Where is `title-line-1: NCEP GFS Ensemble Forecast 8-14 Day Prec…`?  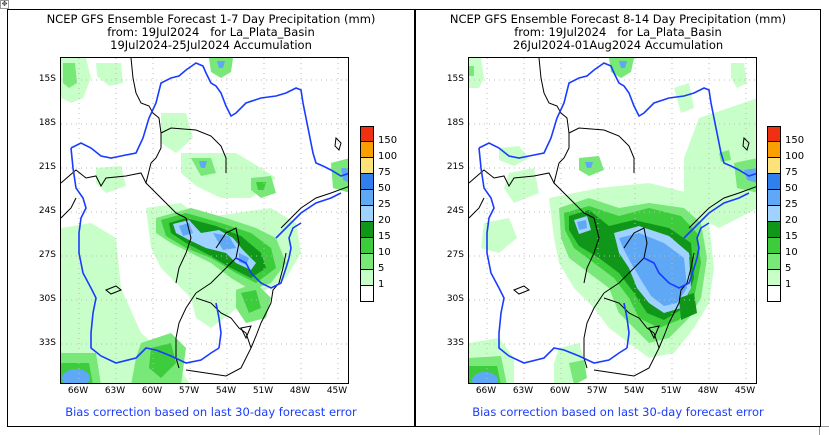 title-line-1: NCEP GFS Ensemble Forecast 8-14 Day Prec… is located at coordinates (618, 19).